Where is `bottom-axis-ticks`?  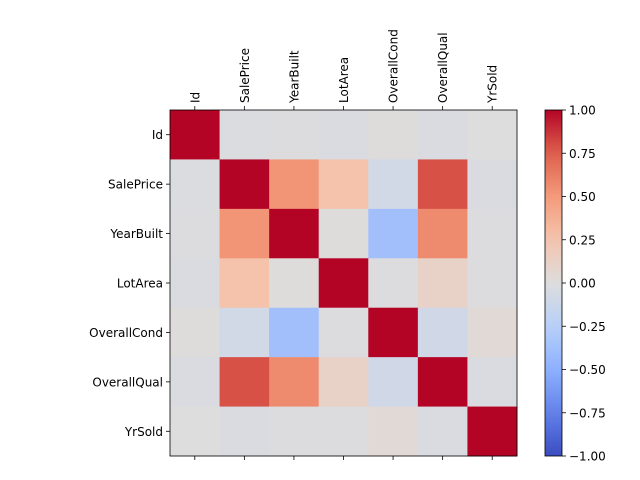 bottom-axis-ticks is located at coordinates (343, 458).